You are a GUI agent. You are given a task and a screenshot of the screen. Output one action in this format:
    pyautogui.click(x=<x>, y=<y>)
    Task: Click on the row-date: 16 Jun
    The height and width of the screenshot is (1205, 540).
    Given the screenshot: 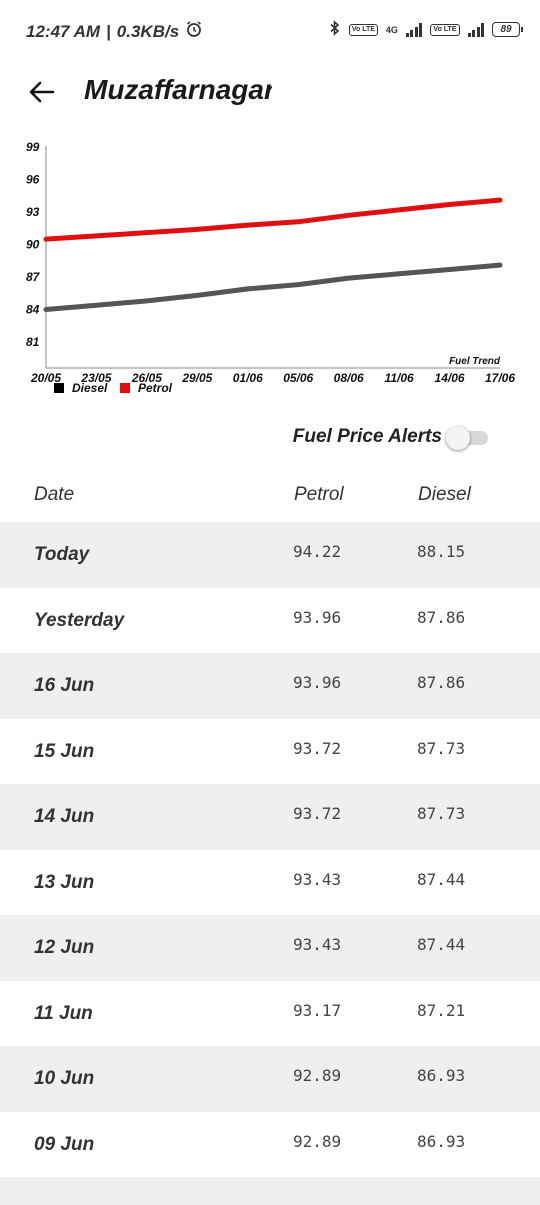 What is the action you would take?
    pyautogui.click(x=64, y=686)
    